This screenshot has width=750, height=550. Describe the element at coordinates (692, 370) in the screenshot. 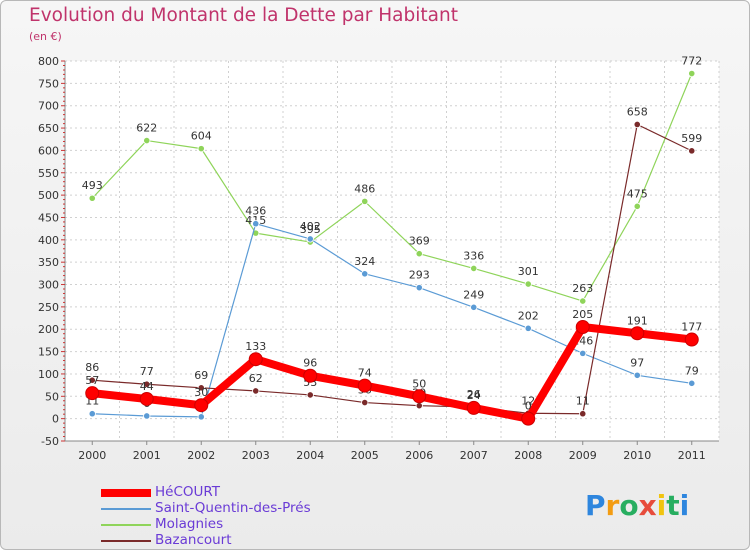

I see `data-label: 79` at that location.